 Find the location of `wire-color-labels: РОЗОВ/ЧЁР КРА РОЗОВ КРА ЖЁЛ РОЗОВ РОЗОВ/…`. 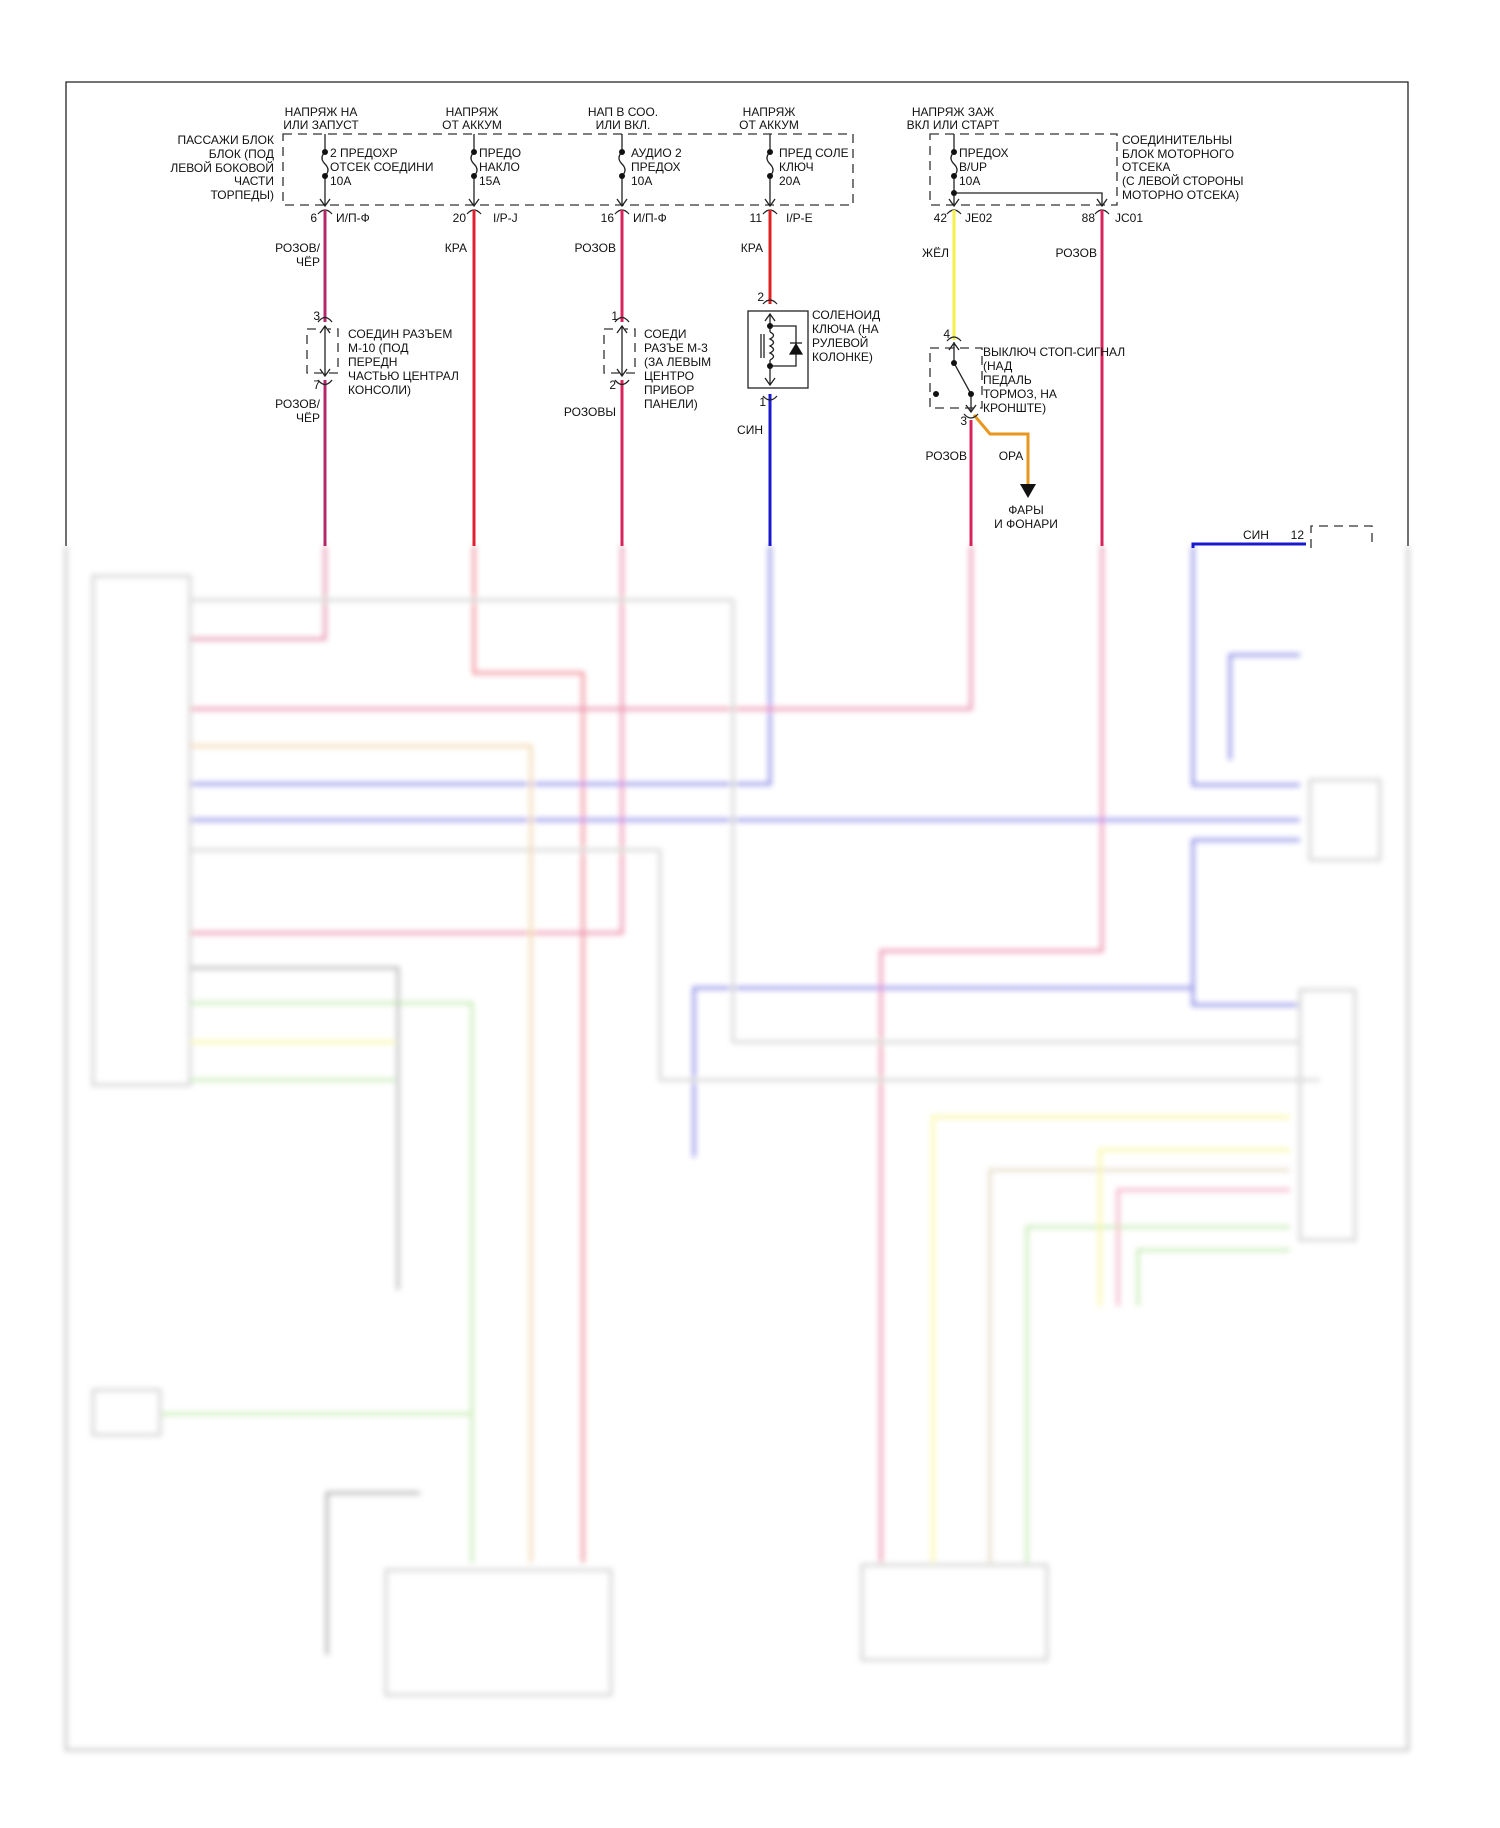

wire-color-labels: РОЗОВ/ЧЁР КРА РОЗОВ КРА ЖЁЛ РОЗОВ РОЗОВ/… is located at coordinates (789, 391).